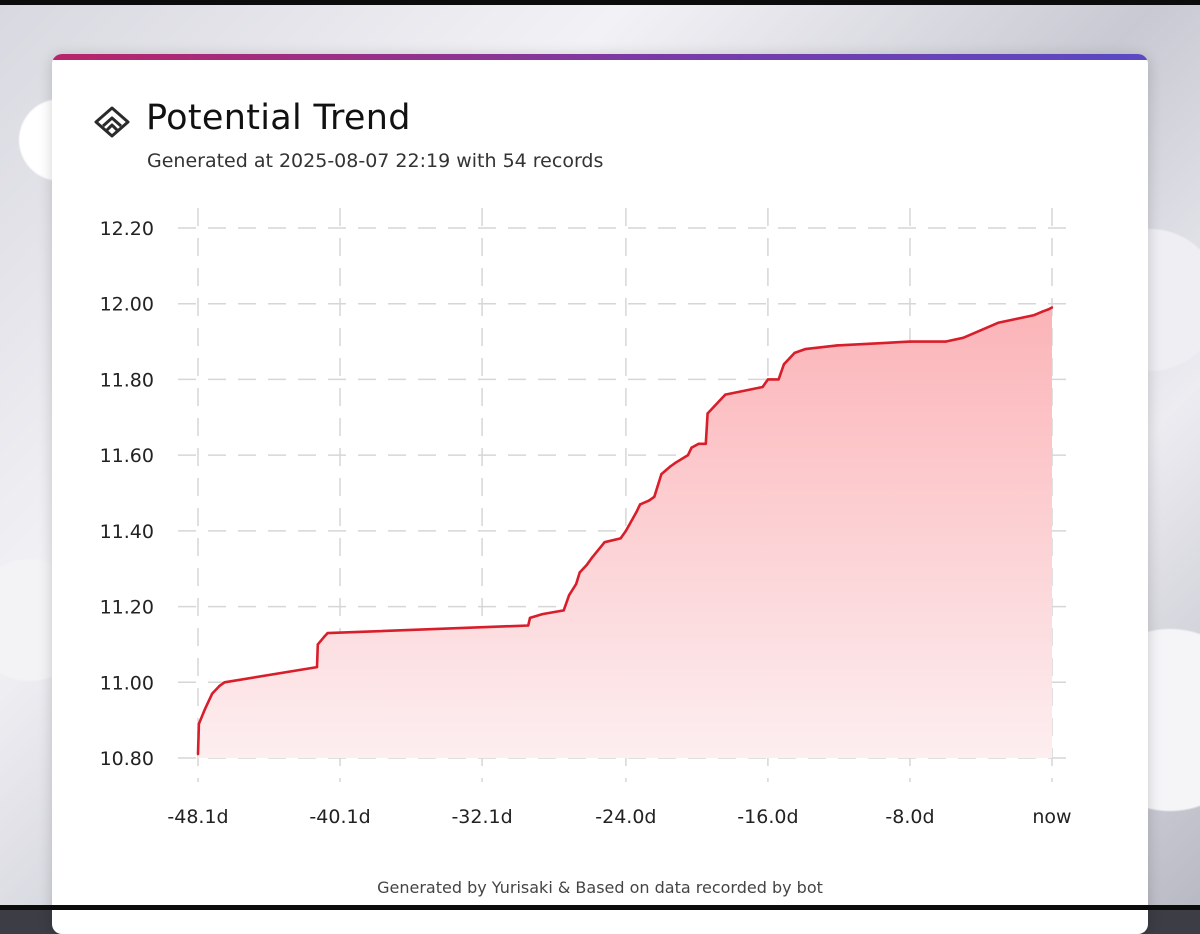 Image resolution: width=1200 pixels, height=934 pixels. Describe the element at coordinates (909, 817) in the screenshot. I see `x-tick-label: -8.0d` at that location.